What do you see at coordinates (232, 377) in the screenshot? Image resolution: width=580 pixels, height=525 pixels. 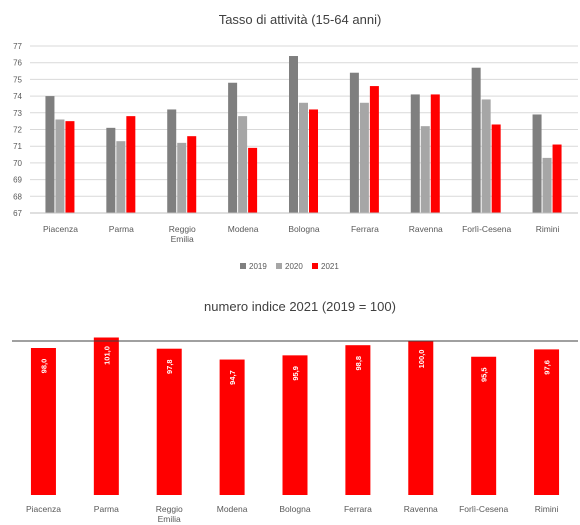 I see `data-label: 94,7` at bounding box center [232, 377].